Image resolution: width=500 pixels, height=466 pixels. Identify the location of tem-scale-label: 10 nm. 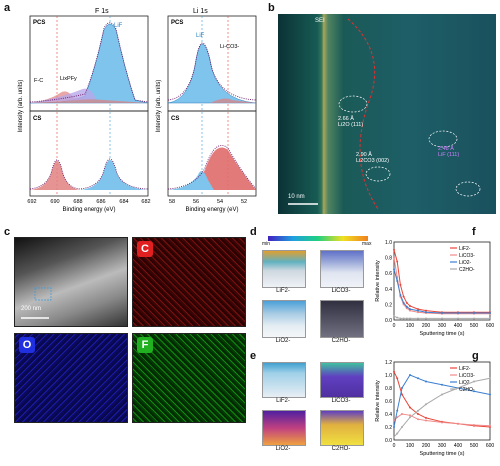
(296, 197).